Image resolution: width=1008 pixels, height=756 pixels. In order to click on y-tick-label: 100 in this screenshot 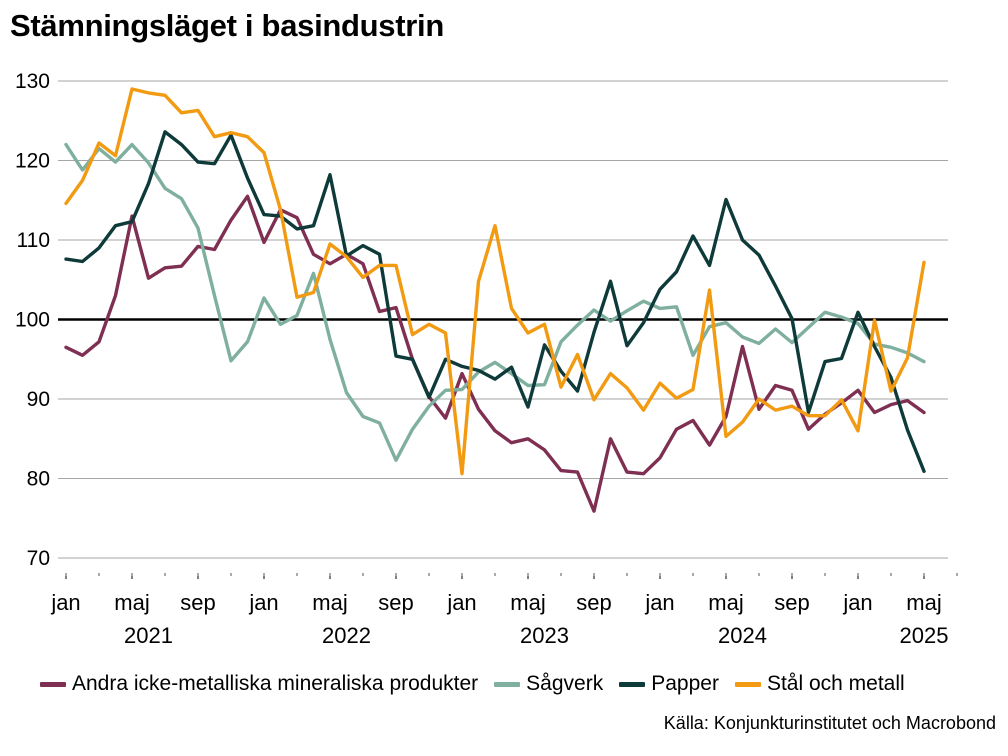, I will do `click(32, 320)`.